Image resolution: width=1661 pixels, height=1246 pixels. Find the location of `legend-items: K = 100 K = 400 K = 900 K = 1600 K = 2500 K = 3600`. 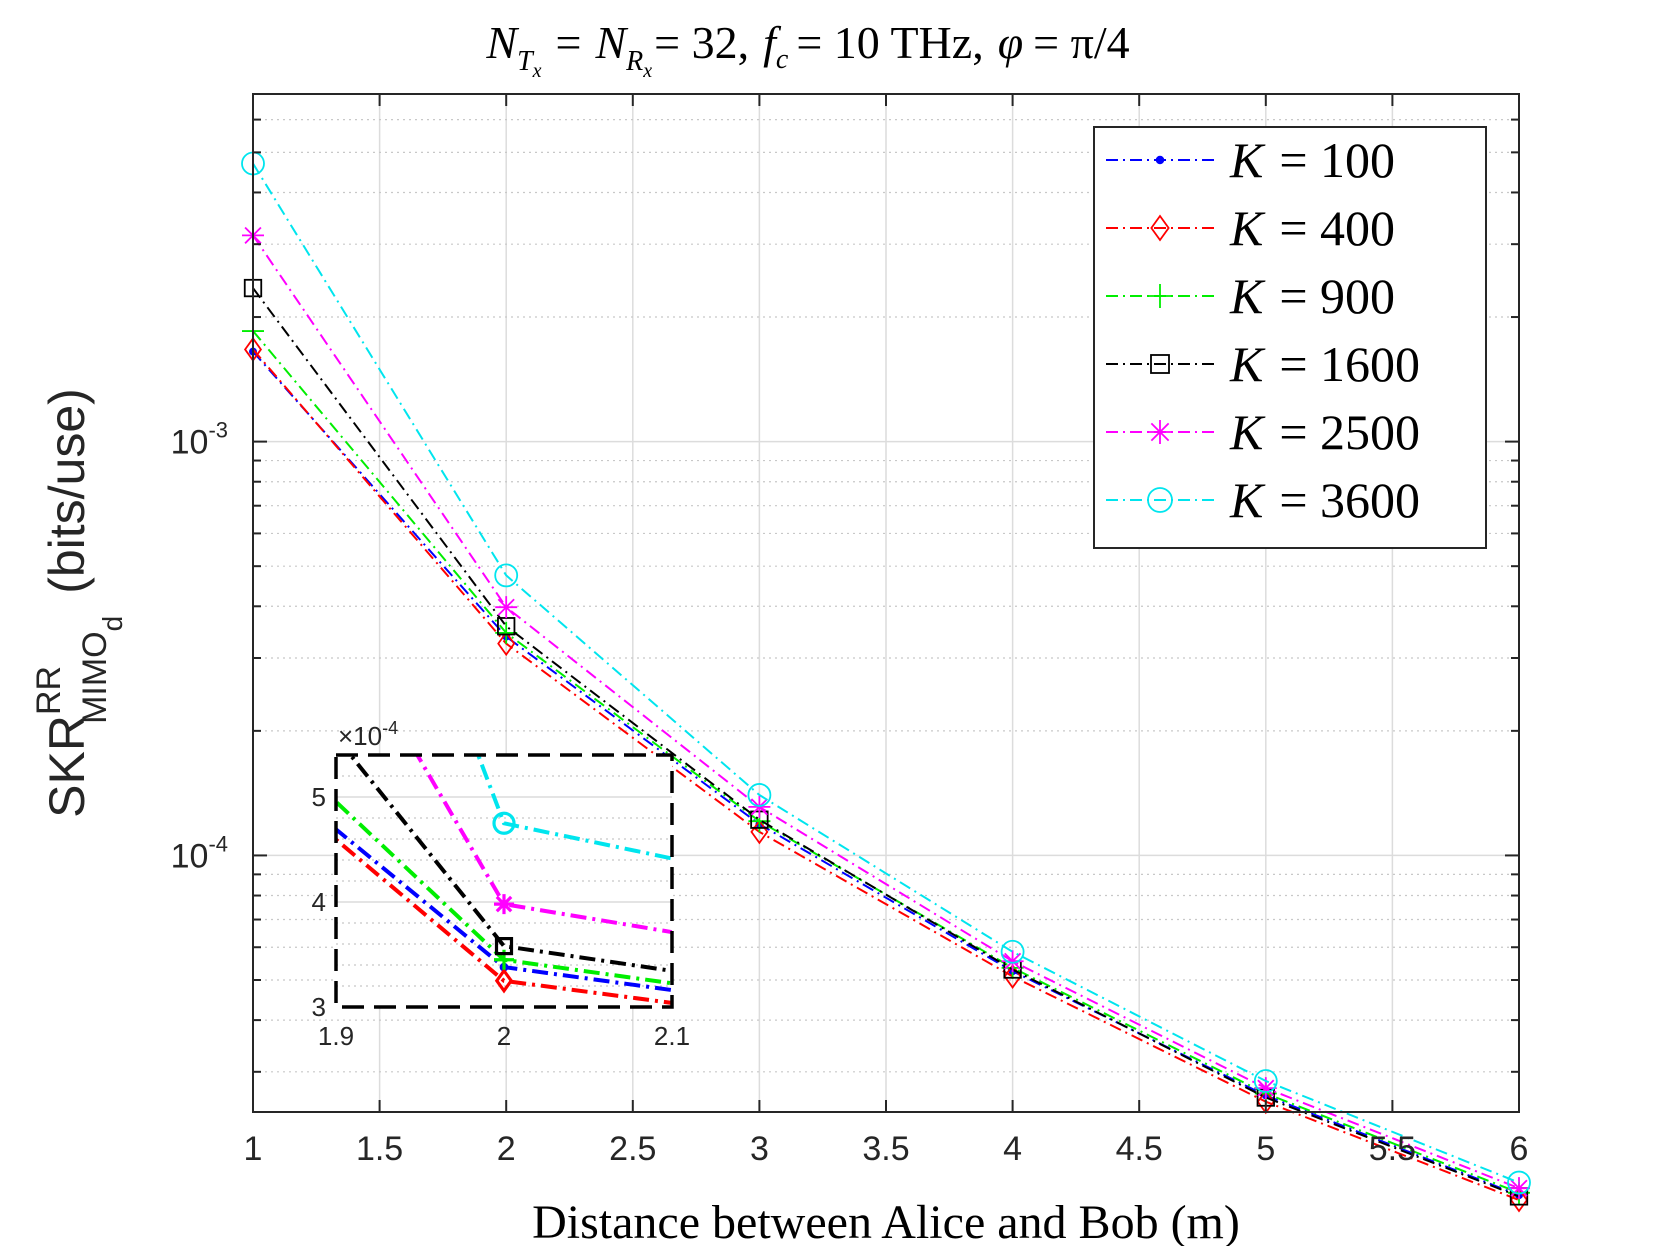

legend-items: K = 100 K = 400 K = 900 K = 1600 K = 2500 K = 3600 is located at coordinates (1263, 330).